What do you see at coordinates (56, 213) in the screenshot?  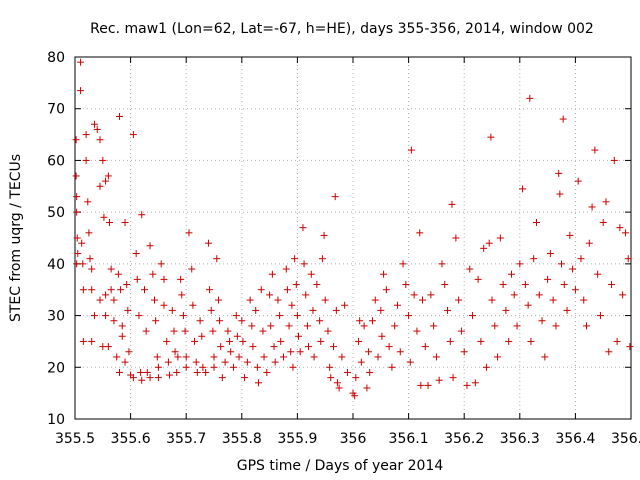 I see `y-tick-label: 50` at bounding box center [56, 213].